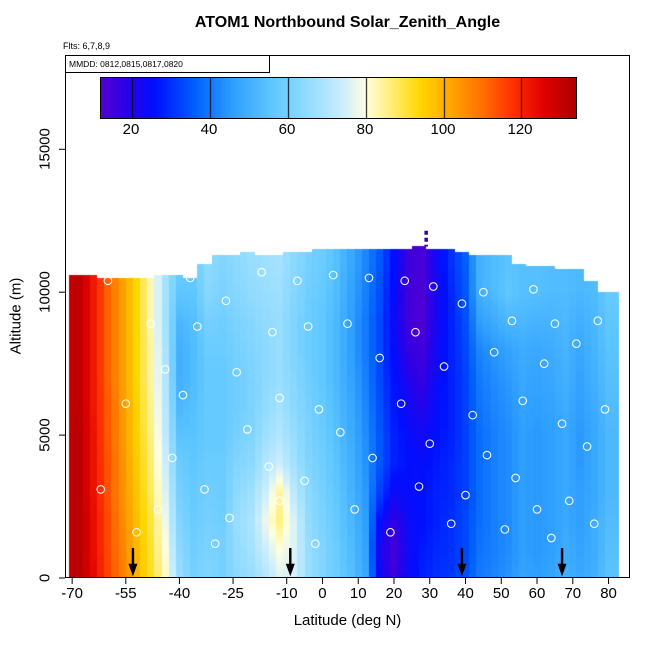  Describe the element at coordinates (286, 593) in the screenshot. I see `x-tick-label: -10` at that location.